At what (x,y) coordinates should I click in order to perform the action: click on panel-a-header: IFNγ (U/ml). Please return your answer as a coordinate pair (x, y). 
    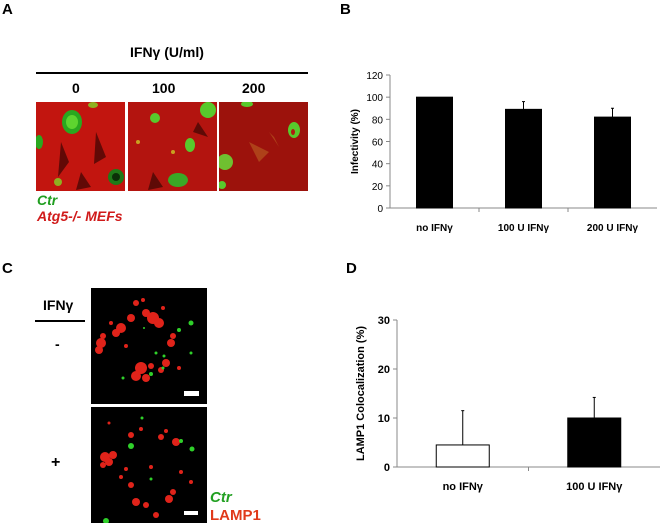
    Looking at the image, I should click on (167, 52).